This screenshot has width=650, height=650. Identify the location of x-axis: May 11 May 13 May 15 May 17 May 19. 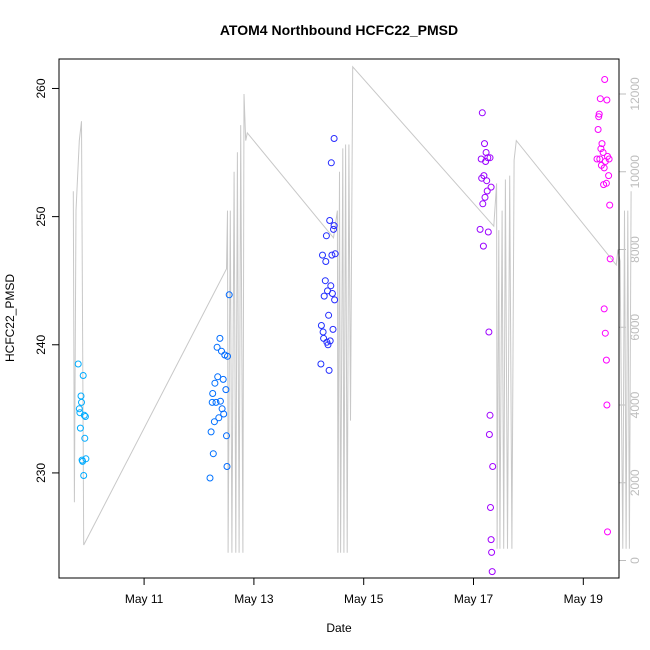
(364, 592).